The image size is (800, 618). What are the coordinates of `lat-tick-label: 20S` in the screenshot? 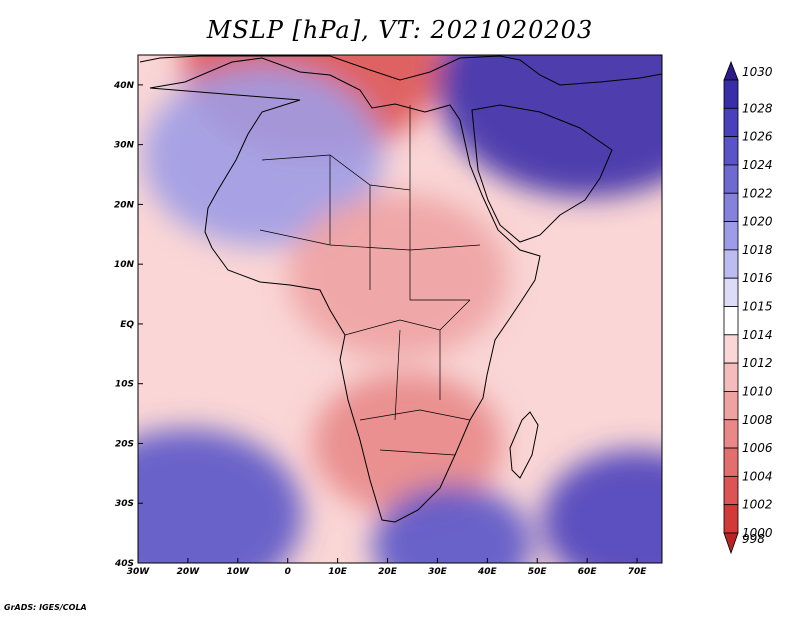 It's located at (124, 444).